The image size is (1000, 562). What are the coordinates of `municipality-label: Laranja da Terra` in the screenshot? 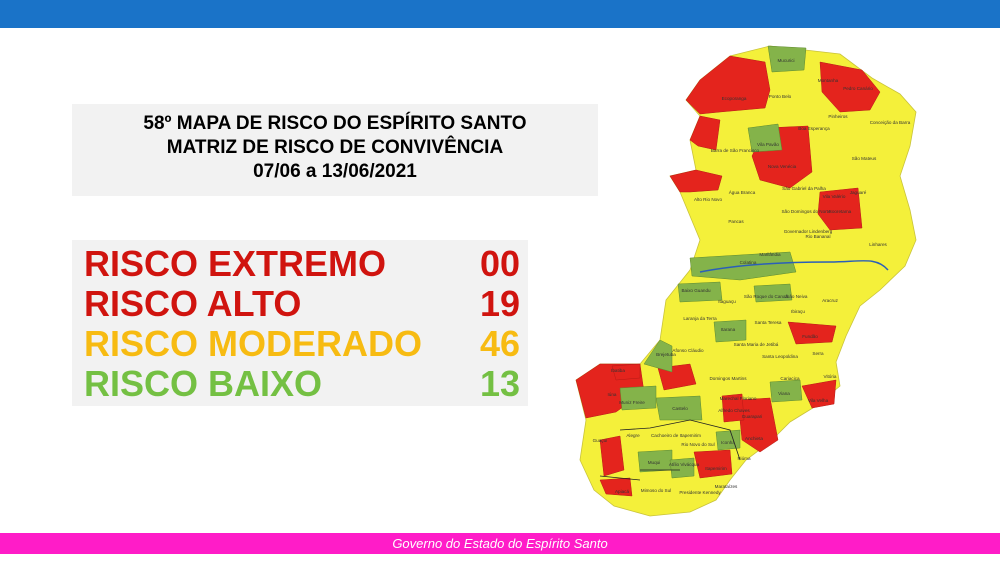 It's located at (700, 318).